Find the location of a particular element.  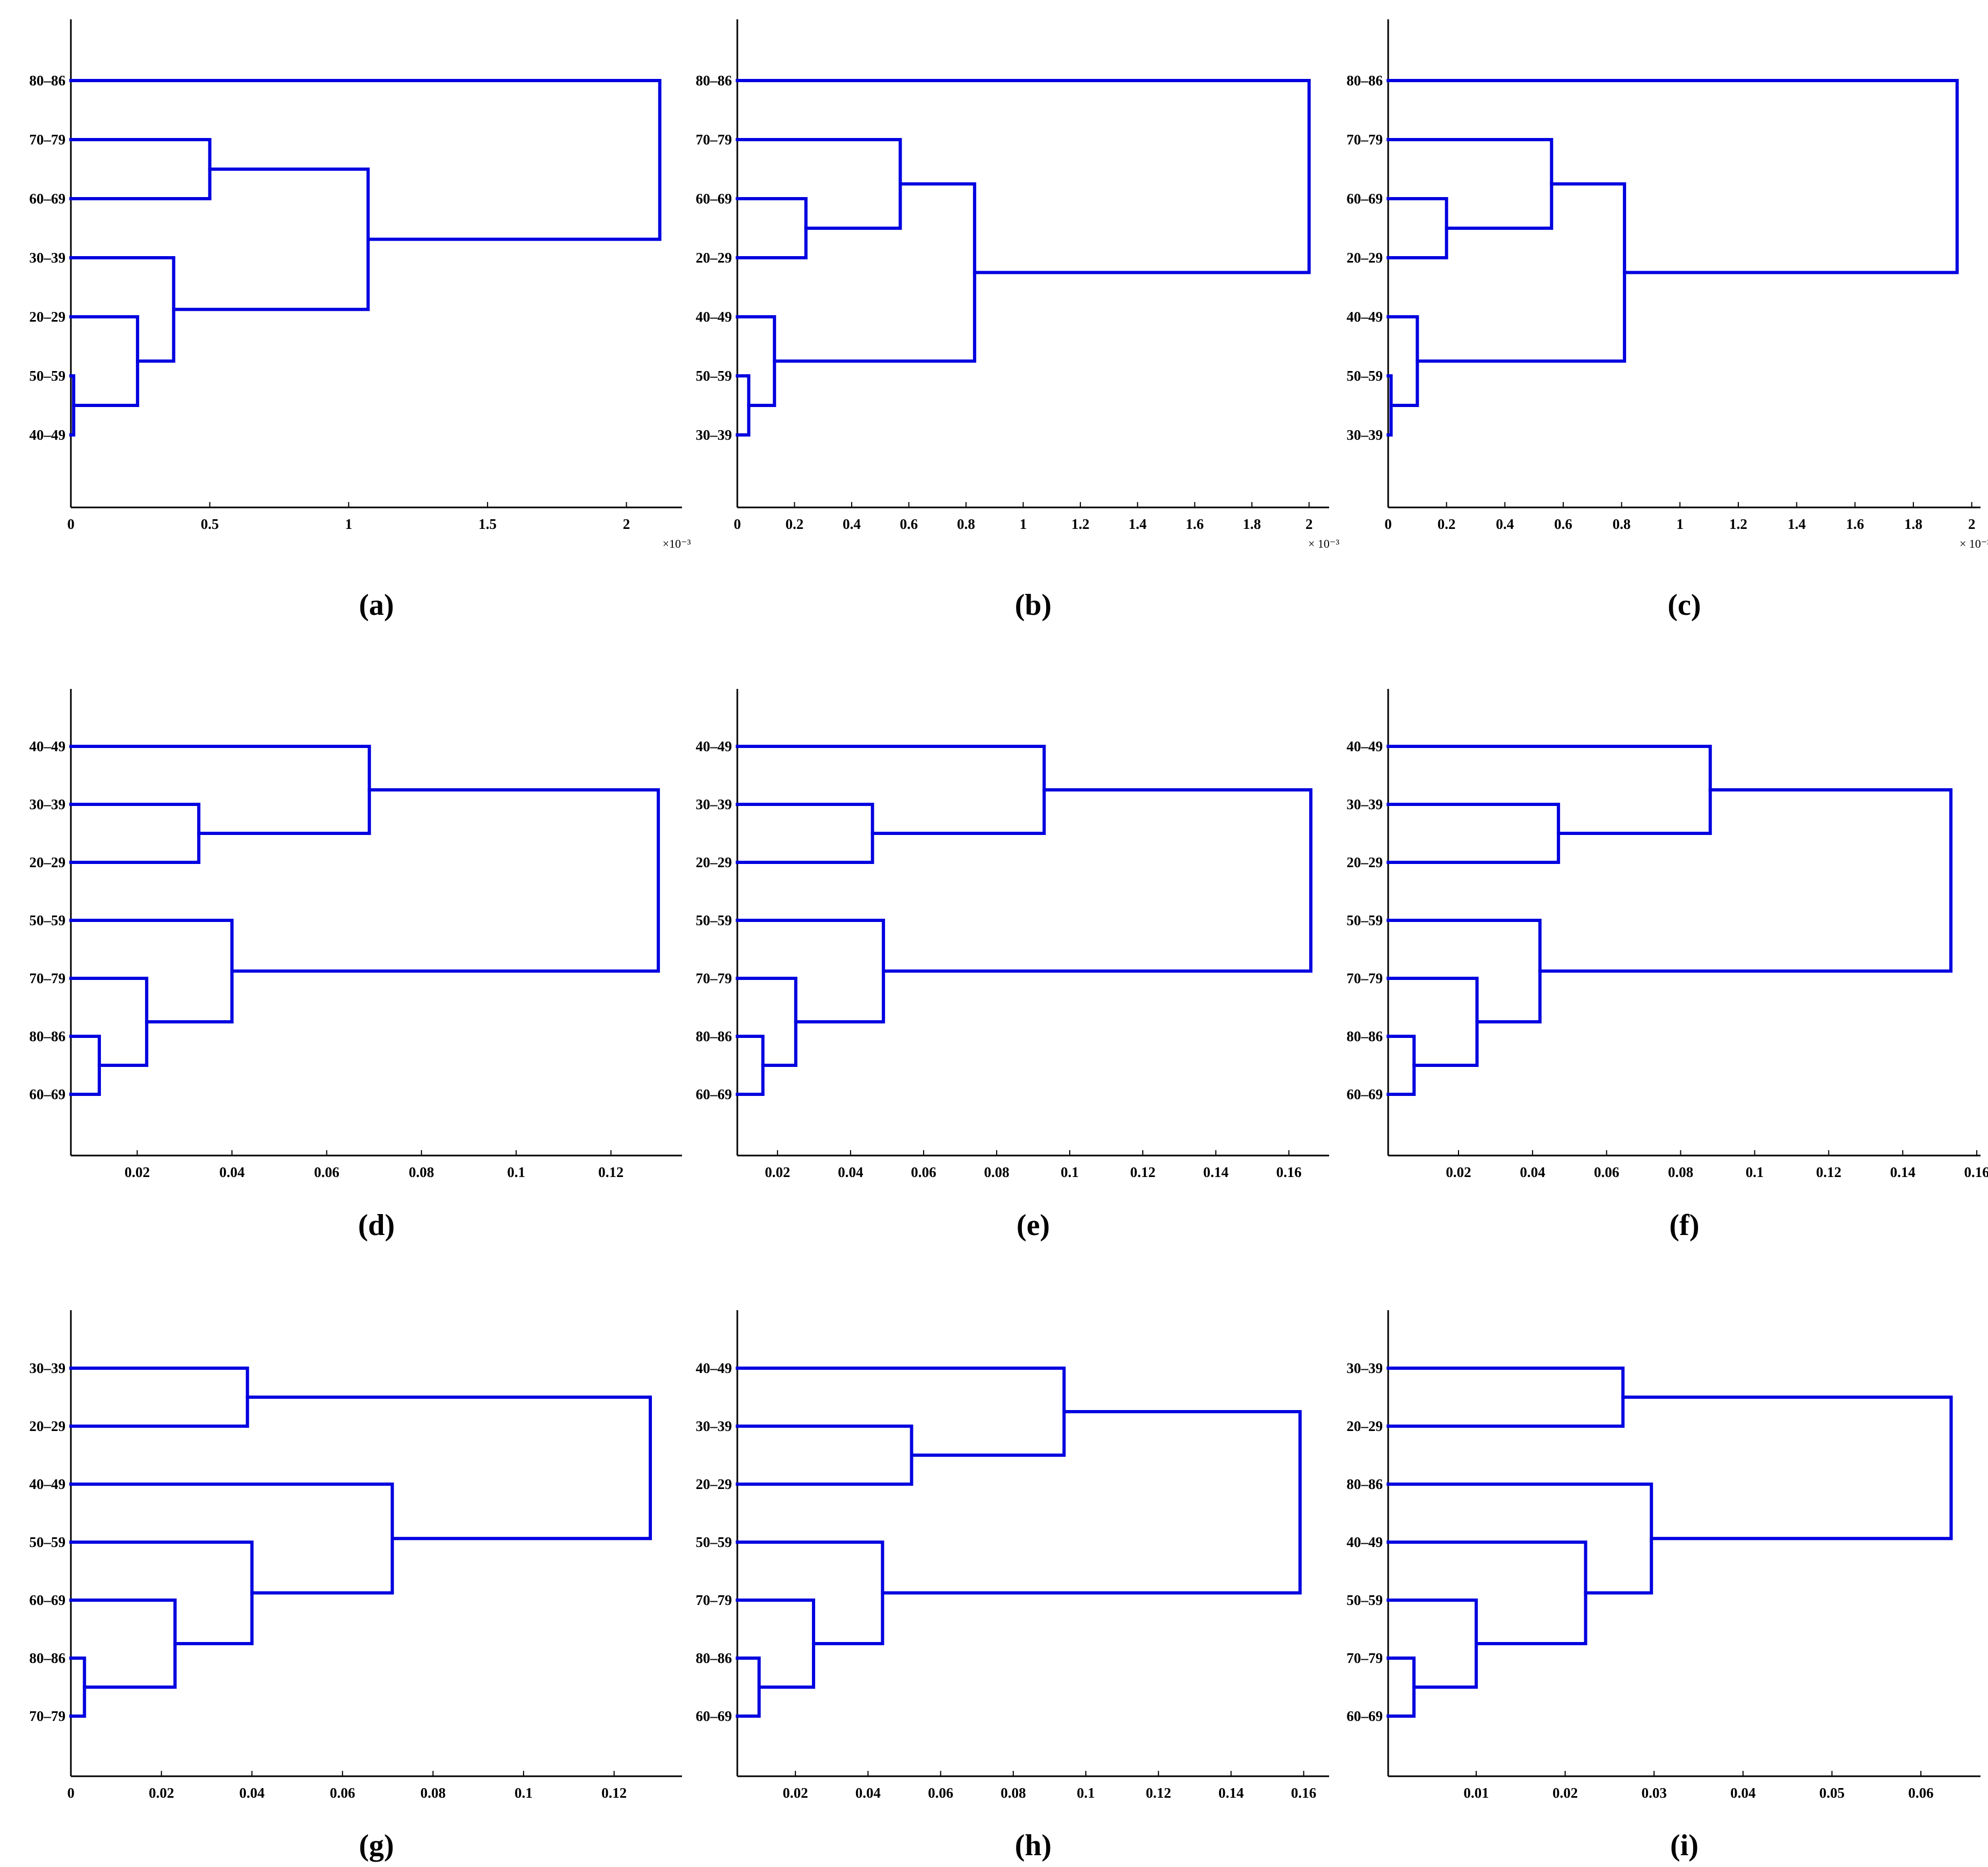

x-tick-label: 0.6 is located at coordinates (909, 524).